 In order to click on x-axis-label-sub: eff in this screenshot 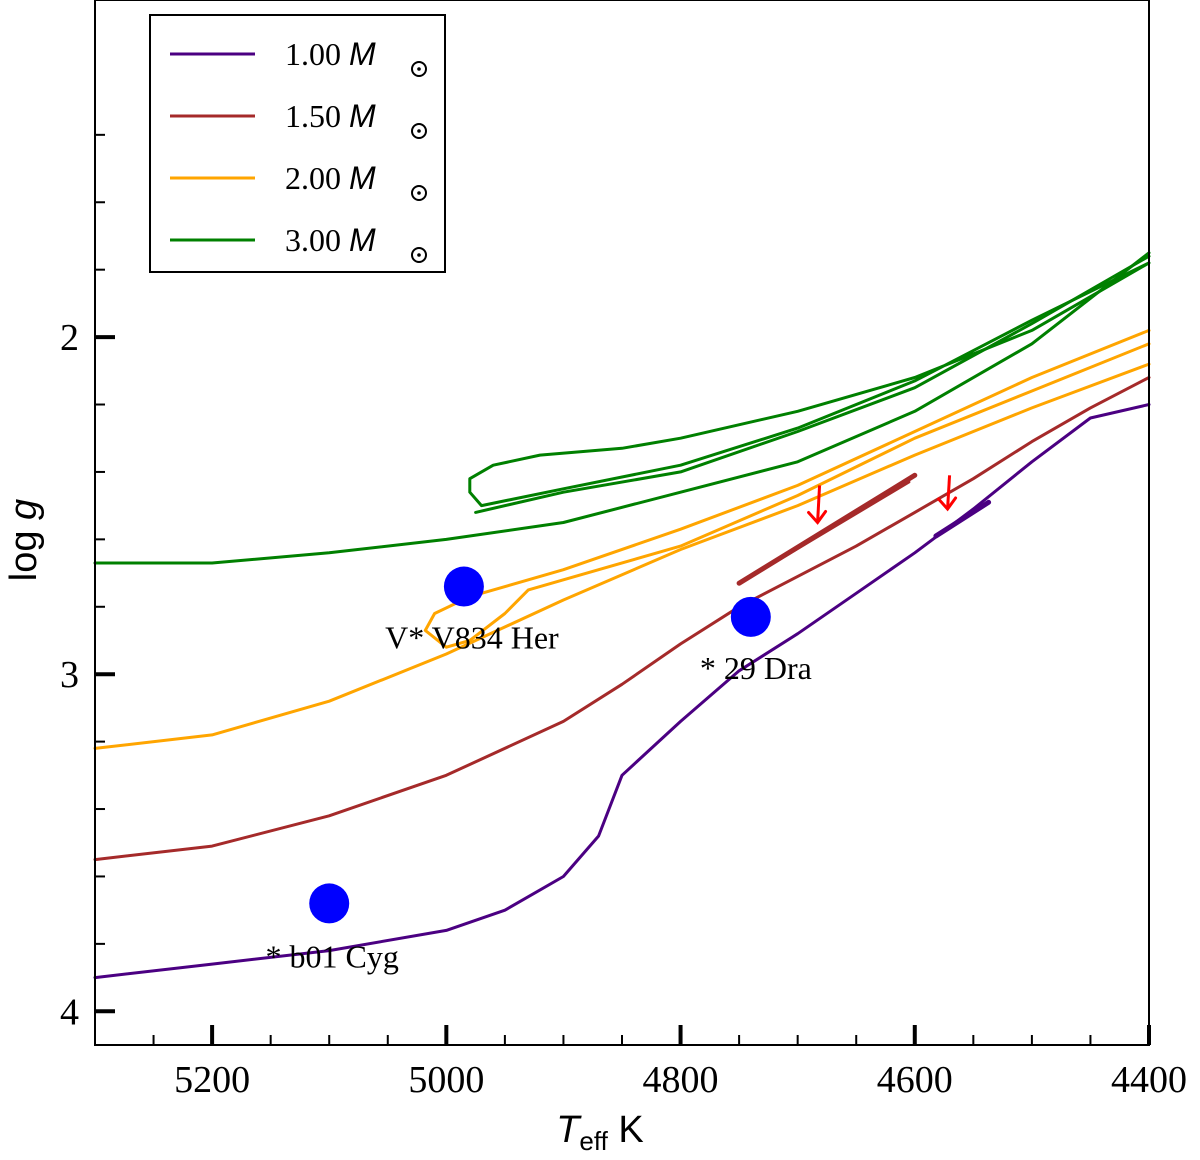, I will do `click(593, 1141)`.